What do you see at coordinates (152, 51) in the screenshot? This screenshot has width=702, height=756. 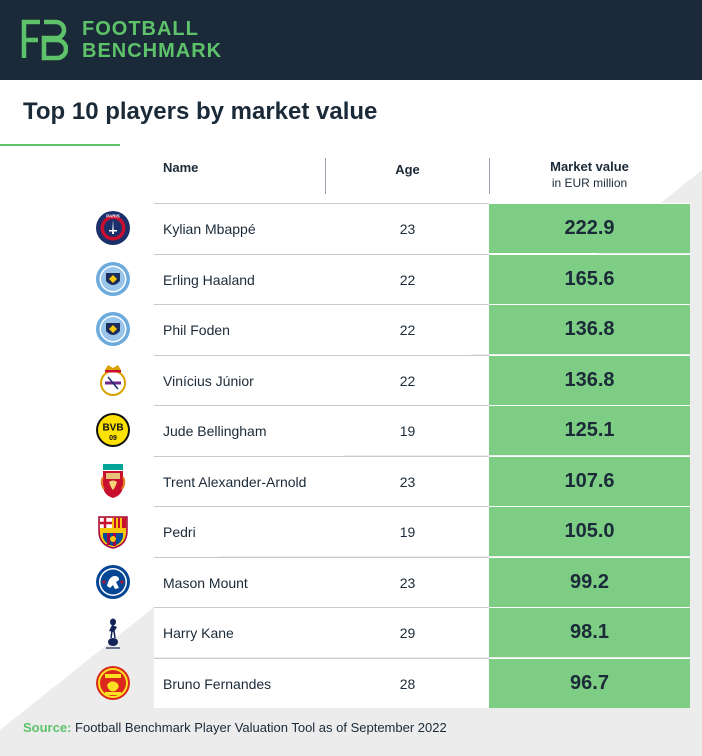 I see `brand-line-2: BENCHMARK` at bounding box center [152, 51].